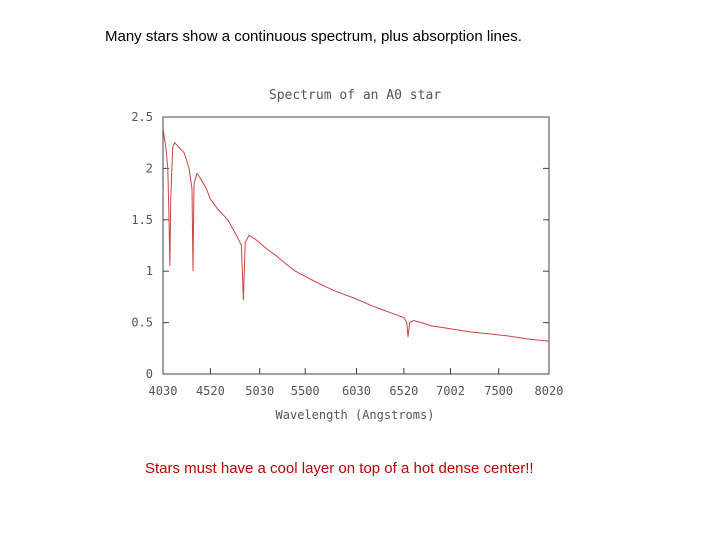  What do you see at coordinates (149, 168) in the screenshot?
I see `y-tick-label: 2` at bounding box center [149, 168].